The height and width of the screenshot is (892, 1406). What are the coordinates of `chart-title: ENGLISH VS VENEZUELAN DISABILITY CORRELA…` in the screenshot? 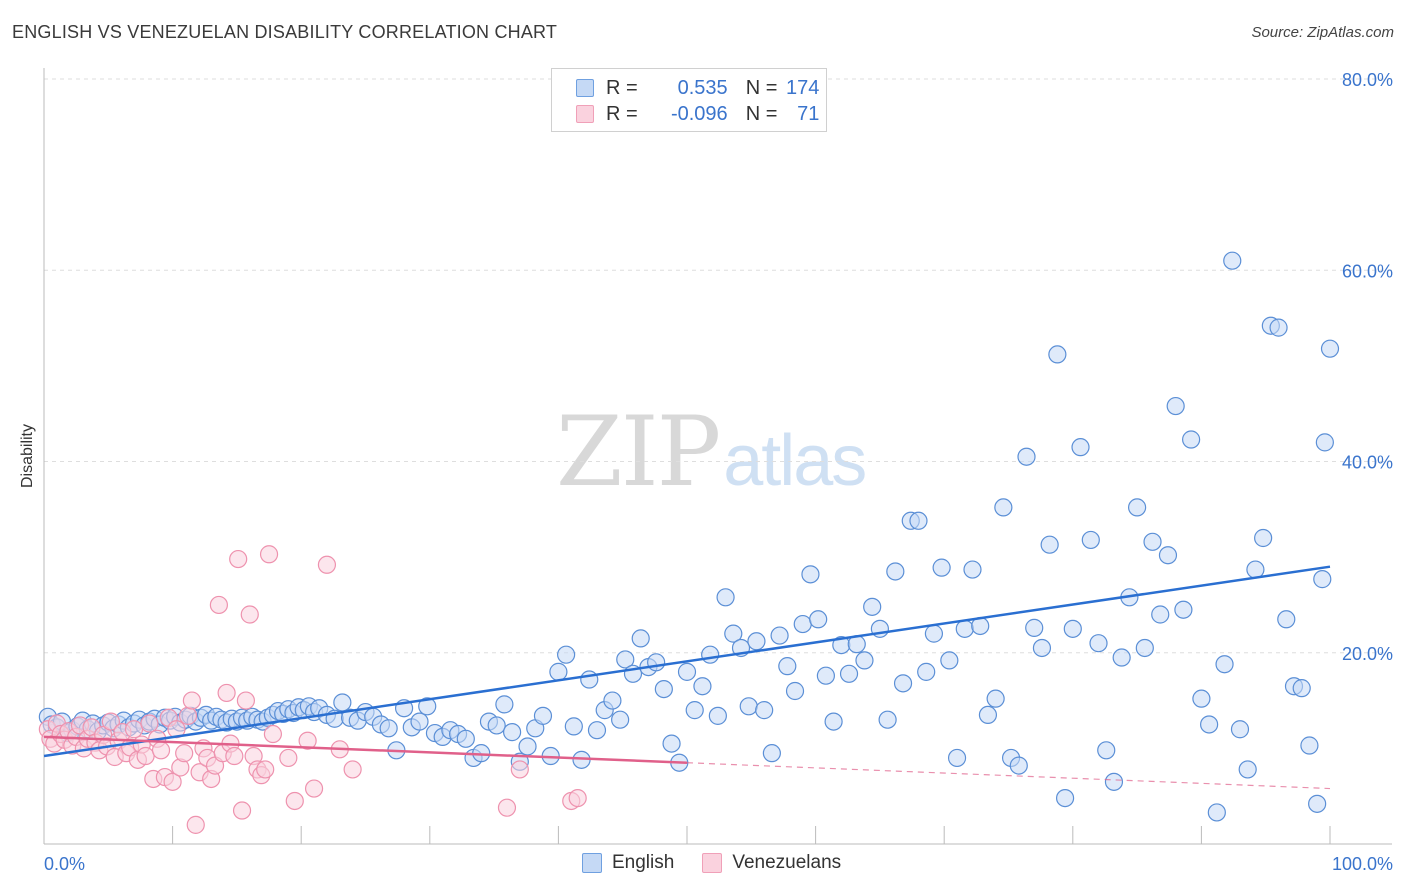 It's located at (285, 32).